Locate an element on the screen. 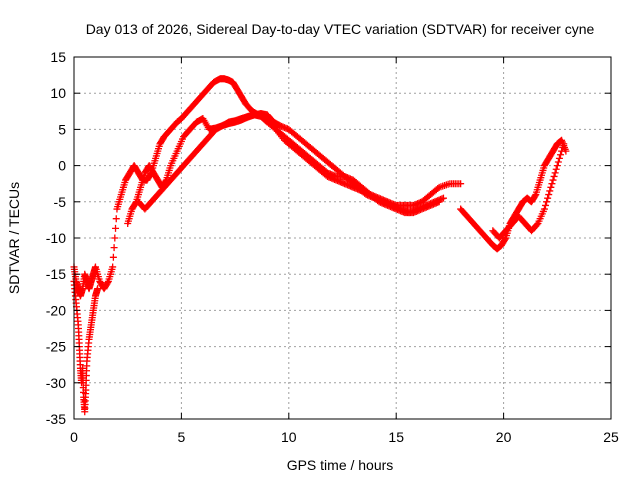  series-track-e is located at coordinates (513, 194).